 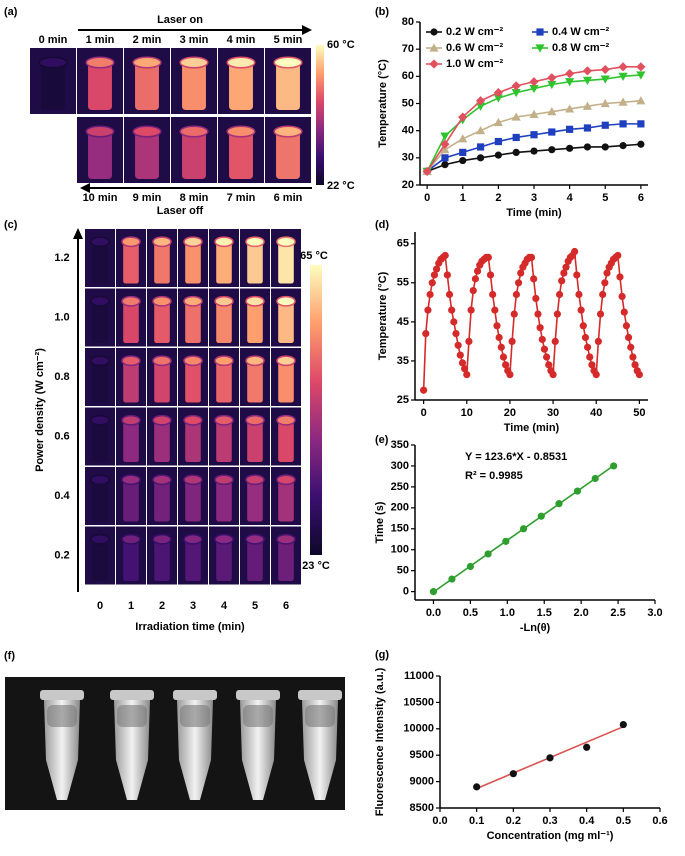 I want to click on legend-label: 0.8 W cm⁻², so click(x=580, y=48).